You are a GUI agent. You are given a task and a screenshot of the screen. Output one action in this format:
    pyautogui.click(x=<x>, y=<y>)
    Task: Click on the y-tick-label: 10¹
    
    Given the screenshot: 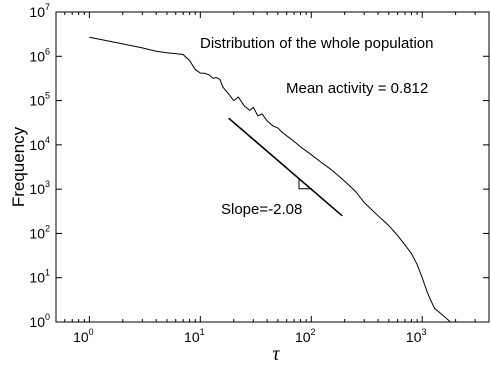 What is the action you would take?
    pyautogui.click(x=39, y=277)
    